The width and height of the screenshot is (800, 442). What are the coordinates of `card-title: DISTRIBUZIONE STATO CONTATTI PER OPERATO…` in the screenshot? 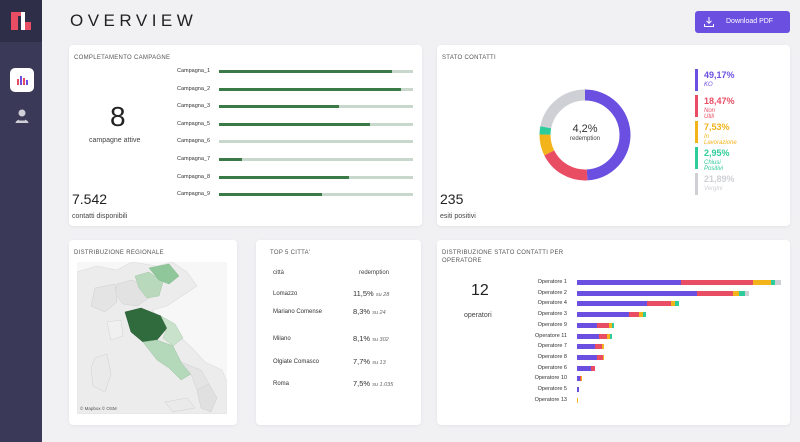 It's located at (503, 257).